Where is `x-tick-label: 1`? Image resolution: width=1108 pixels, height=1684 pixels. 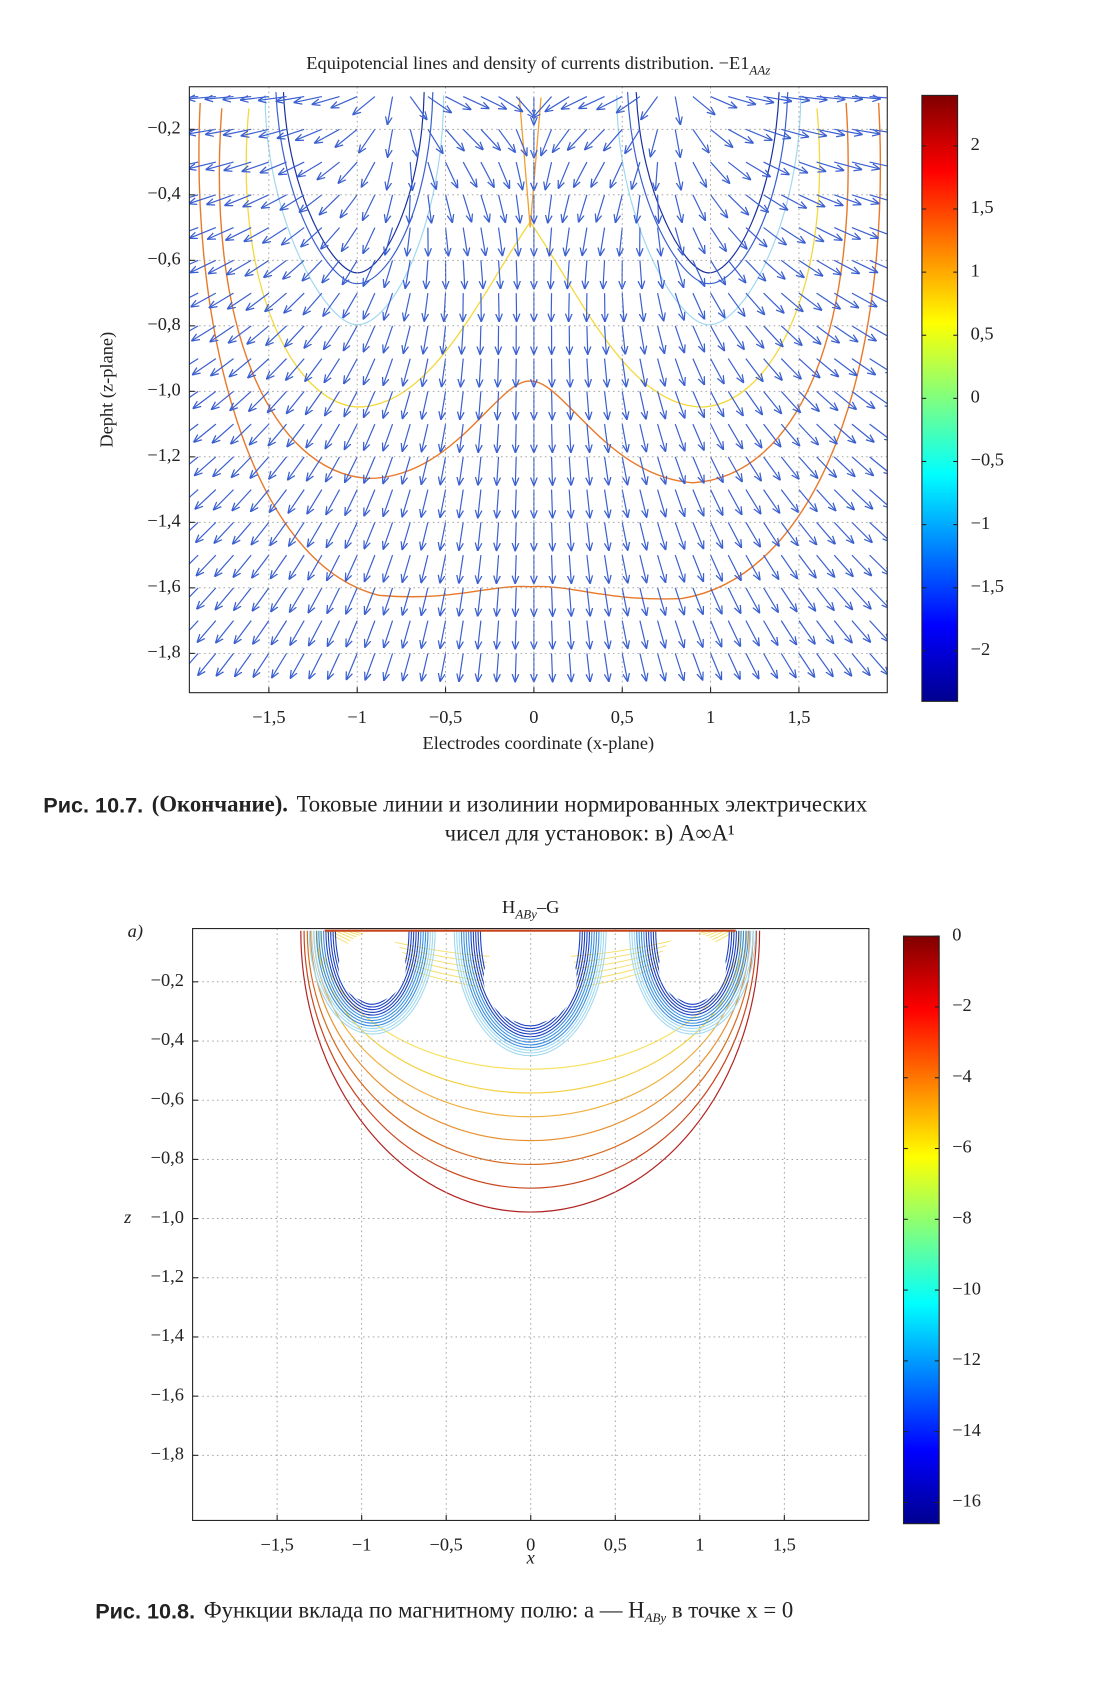
x-tick-label: 1 is located at coordinates (710, 717).